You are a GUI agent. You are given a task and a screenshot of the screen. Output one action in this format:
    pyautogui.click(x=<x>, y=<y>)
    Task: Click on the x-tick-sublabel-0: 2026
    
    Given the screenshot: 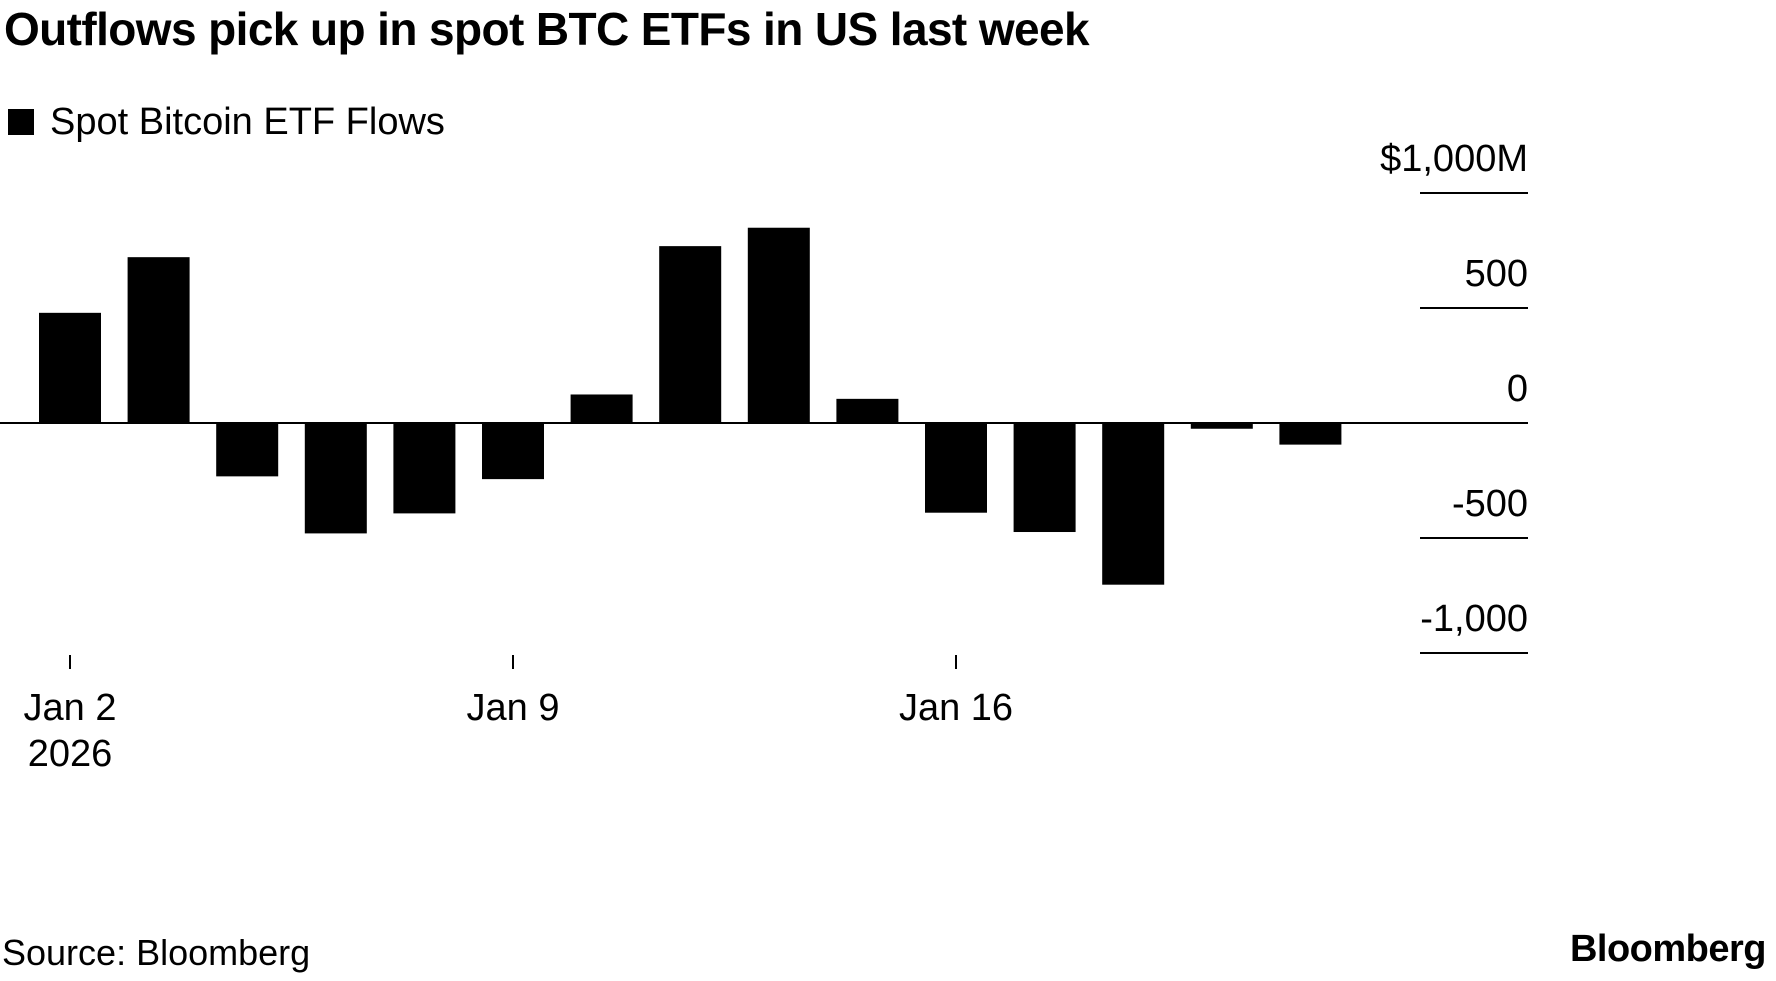 What is the action you would take?
    pyautogui.click(x=70, y=754)
    